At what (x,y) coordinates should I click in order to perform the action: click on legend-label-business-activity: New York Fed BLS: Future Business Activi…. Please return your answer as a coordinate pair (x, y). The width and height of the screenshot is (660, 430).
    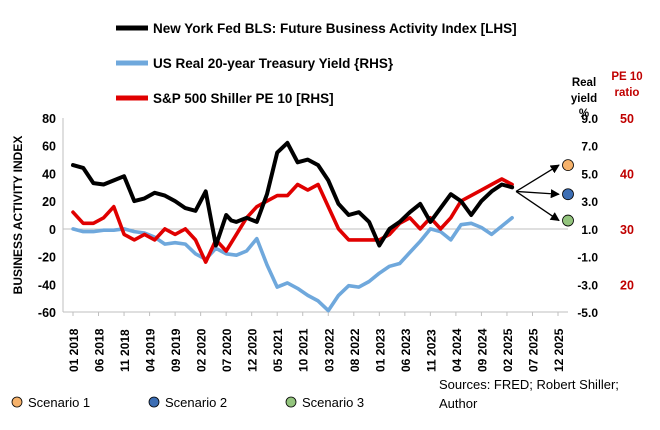
    Looking at the image, I should click on (335, 28).